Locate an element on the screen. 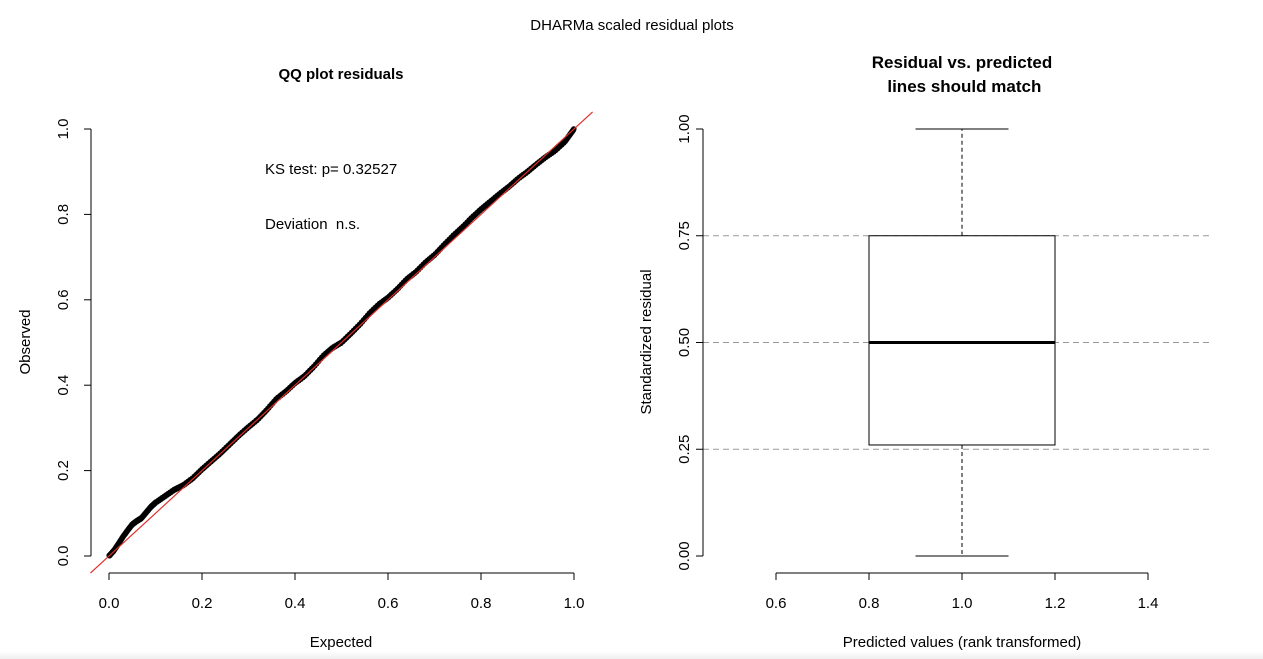  qq-y-tick-label: 1.0 is located at coordinates (63, 129).